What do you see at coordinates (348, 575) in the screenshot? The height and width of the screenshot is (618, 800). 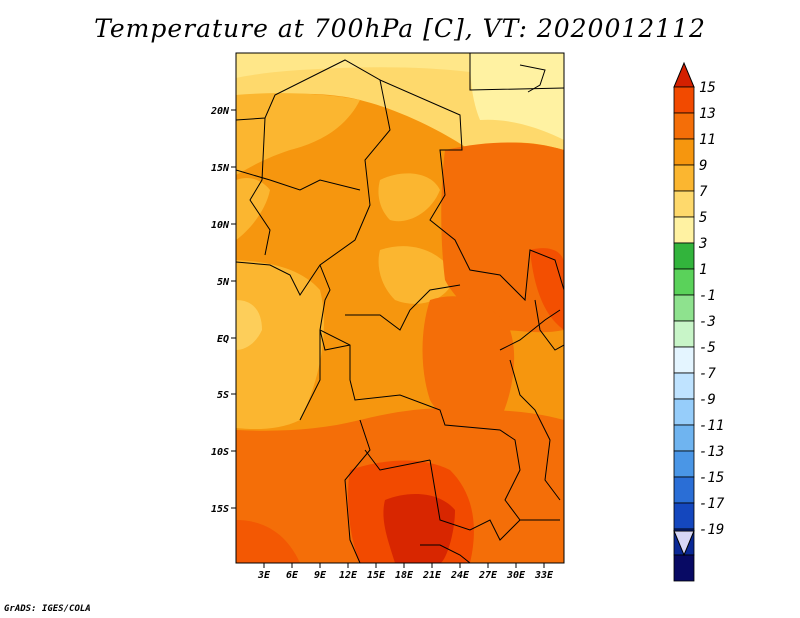 I see `lon-label: 12E` at bounding box center [348, 575].